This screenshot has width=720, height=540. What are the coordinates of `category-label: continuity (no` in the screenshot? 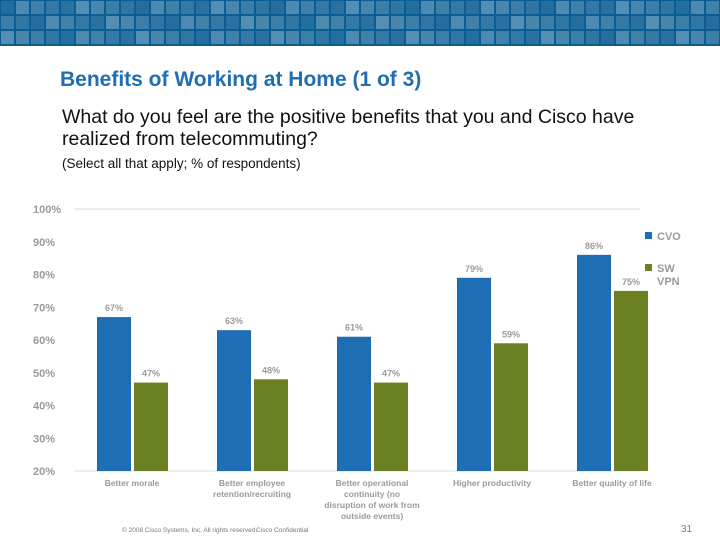 It's located at (372, 494).